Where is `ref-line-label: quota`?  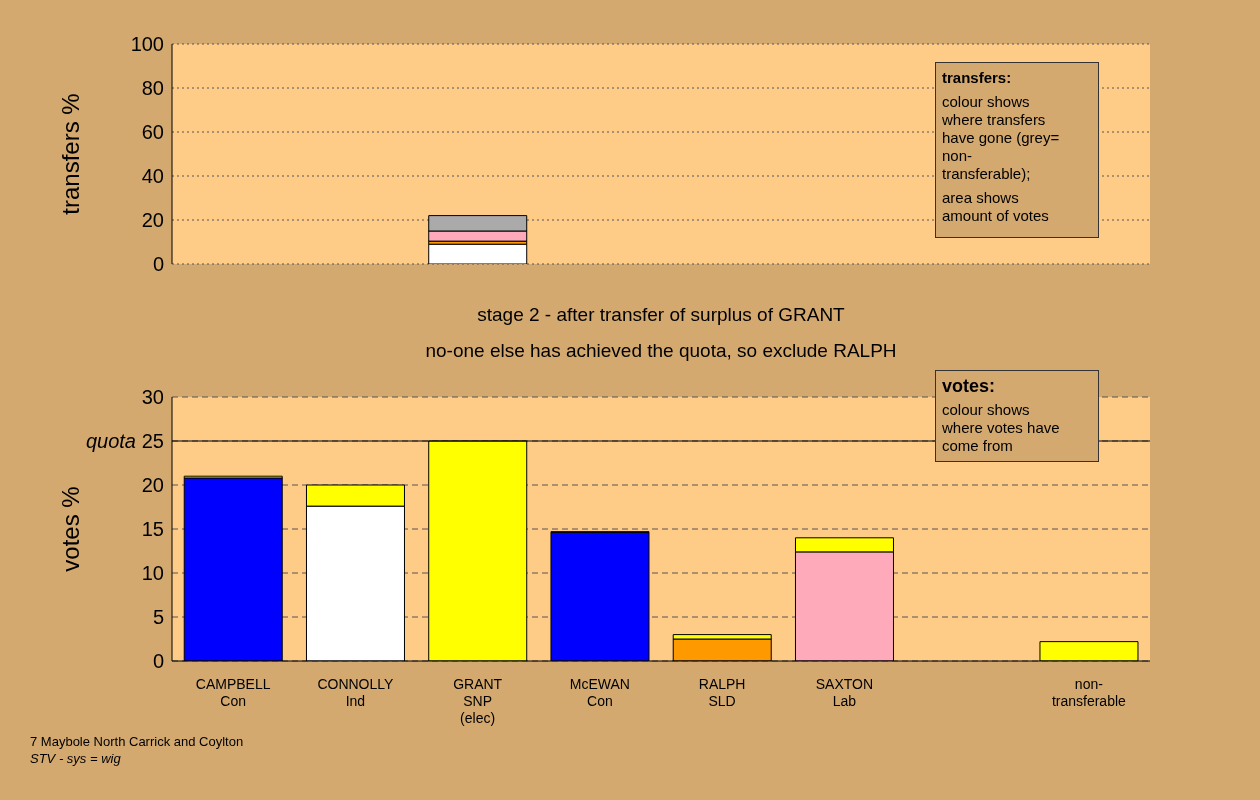 ref-line-label: quota is located at coordinates (110, 441).